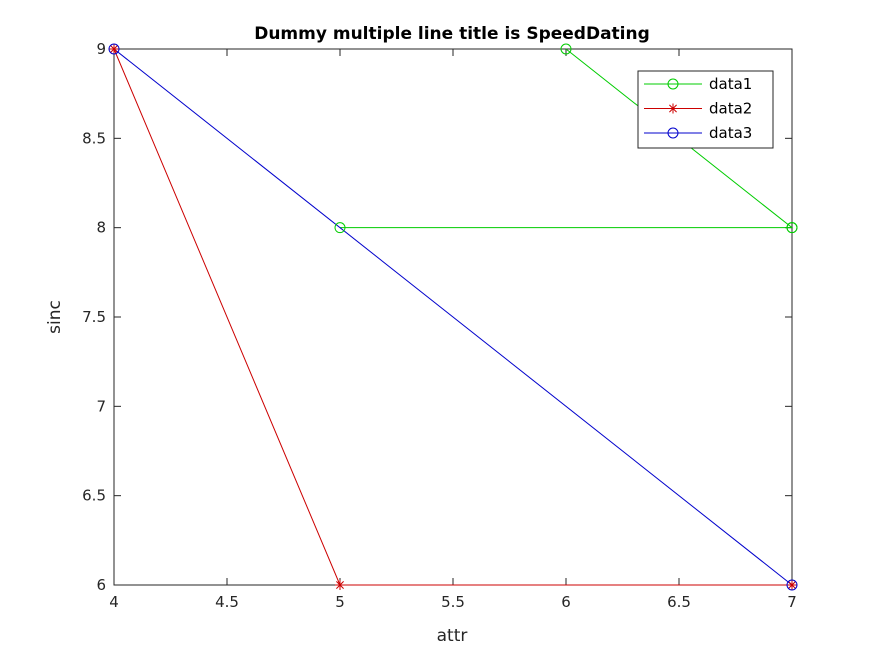  I want to click on y-axis-label: sinc, so click(55, 317).